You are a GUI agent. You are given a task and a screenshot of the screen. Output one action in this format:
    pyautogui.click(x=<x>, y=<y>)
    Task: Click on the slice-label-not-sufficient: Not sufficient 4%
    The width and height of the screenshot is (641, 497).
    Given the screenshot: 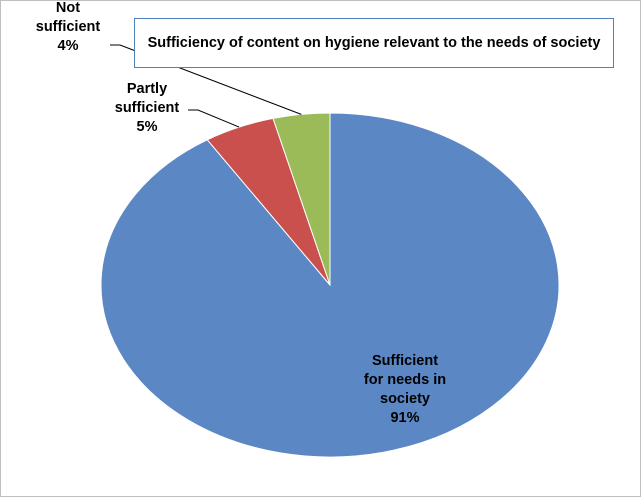 What is the action you would take?
    pyautogui.click(x=68, y=28)
    